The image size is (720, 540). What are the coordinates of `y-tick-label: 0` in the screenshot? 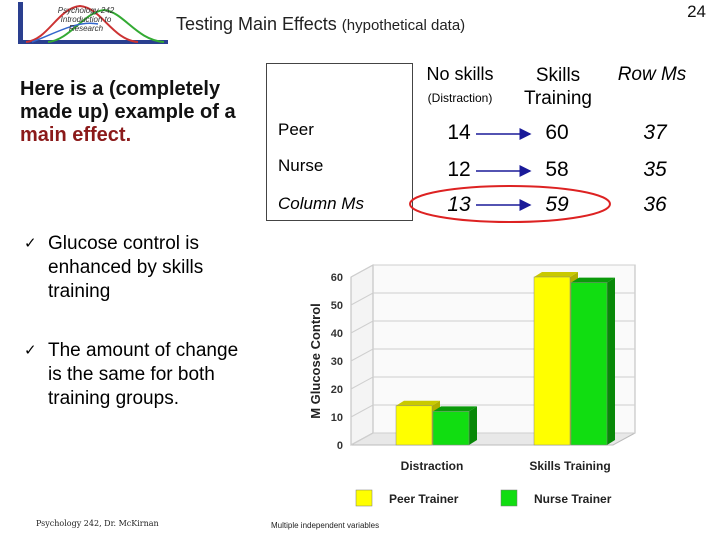 It's located at (340, 446).